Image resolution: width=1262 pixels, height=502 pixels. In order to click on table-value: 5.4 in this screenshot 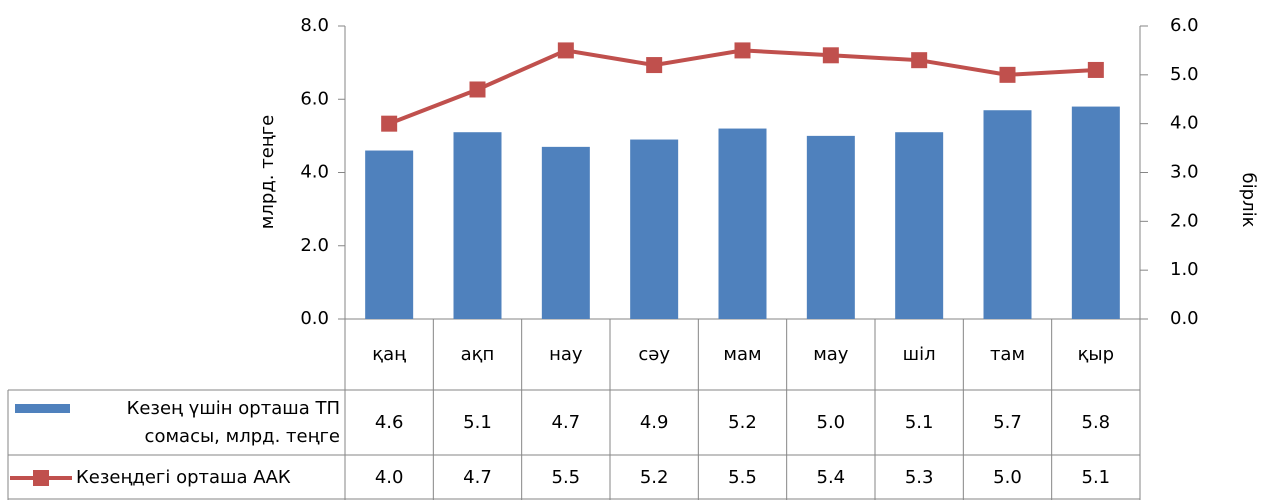, I will do `click(831, 477)`.